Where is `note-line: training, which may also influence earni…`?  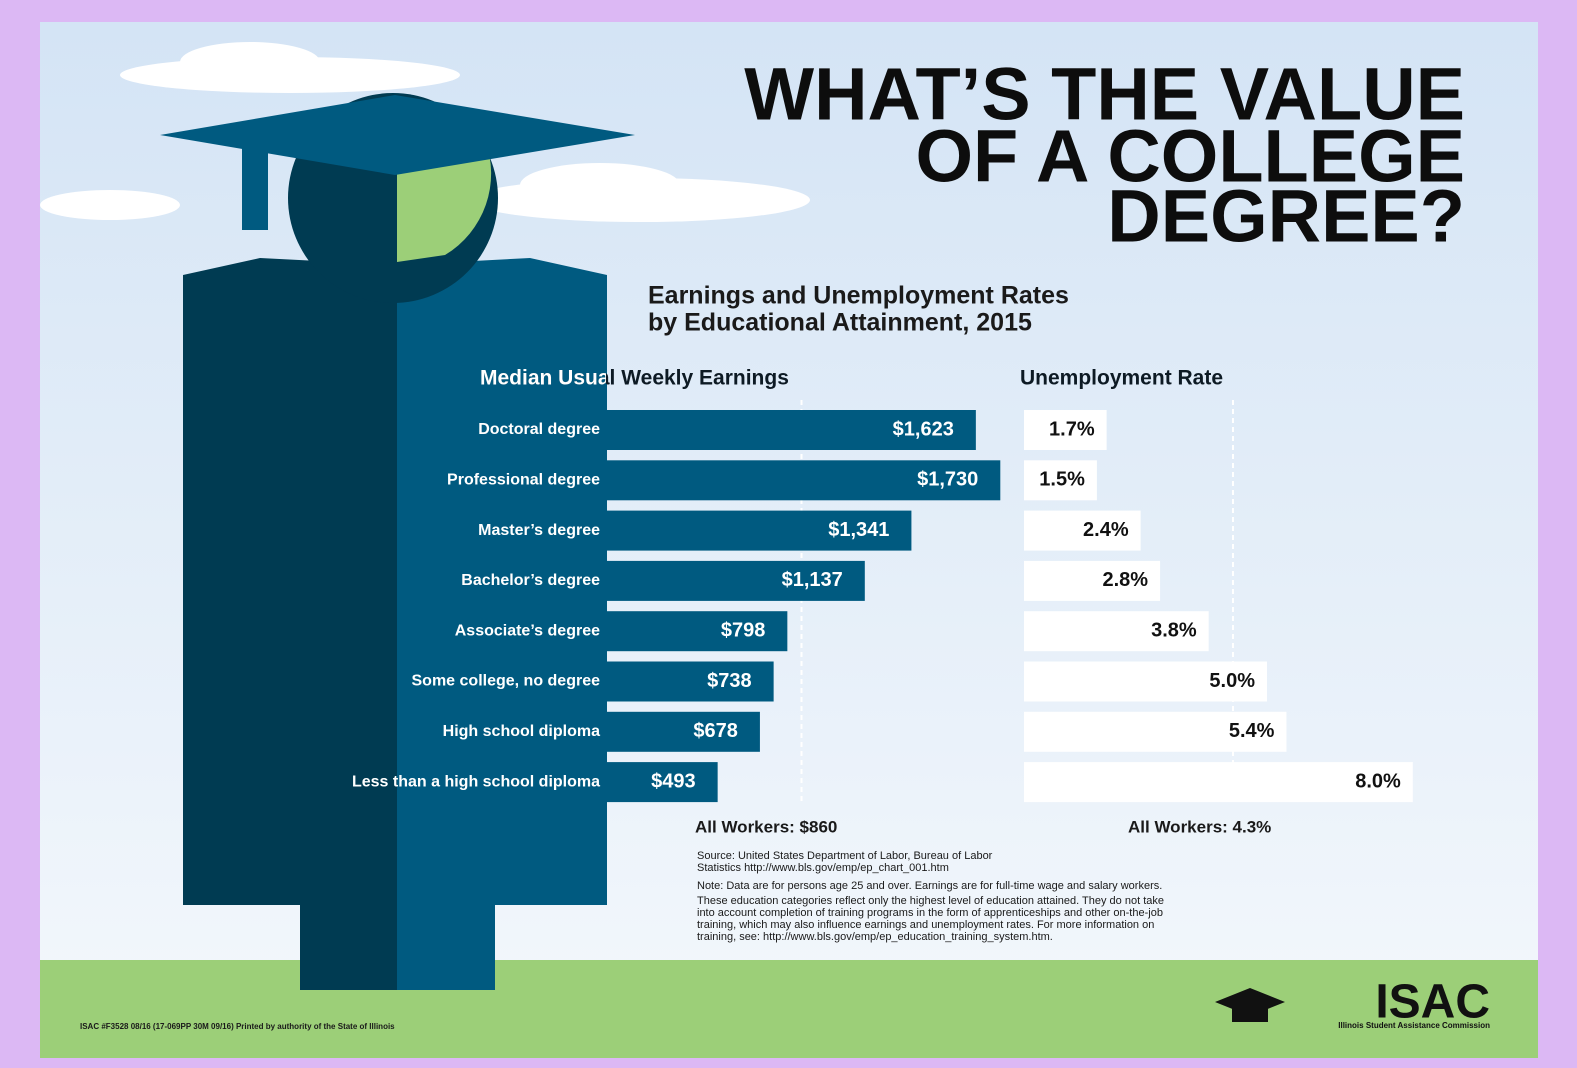
note-line: training, which may also influence earni… is located at coordinates (925, 925).